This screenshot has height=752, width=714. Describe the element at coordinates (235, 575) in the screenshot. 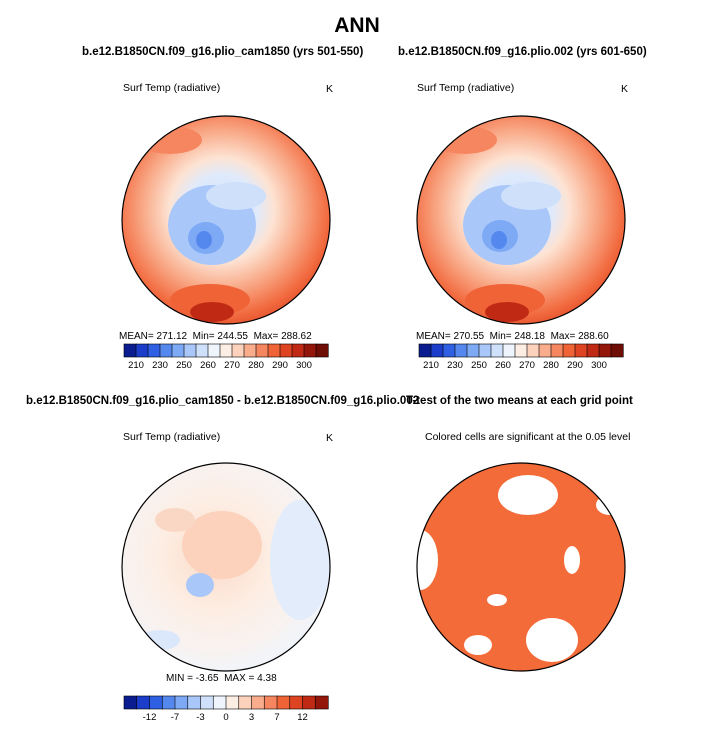

I see `panel-3-anomalies` at that location.